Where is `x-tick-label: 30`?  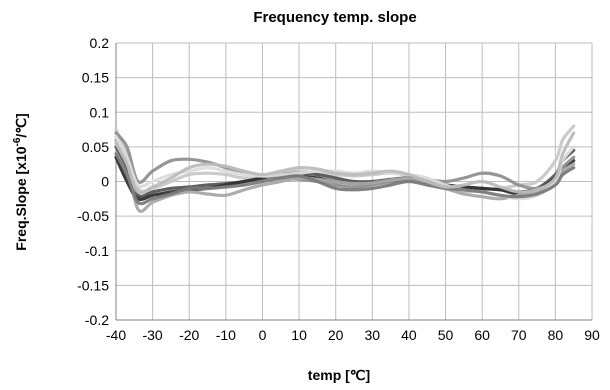 x-tick-label: 30 is located at coordinates (373, 335).